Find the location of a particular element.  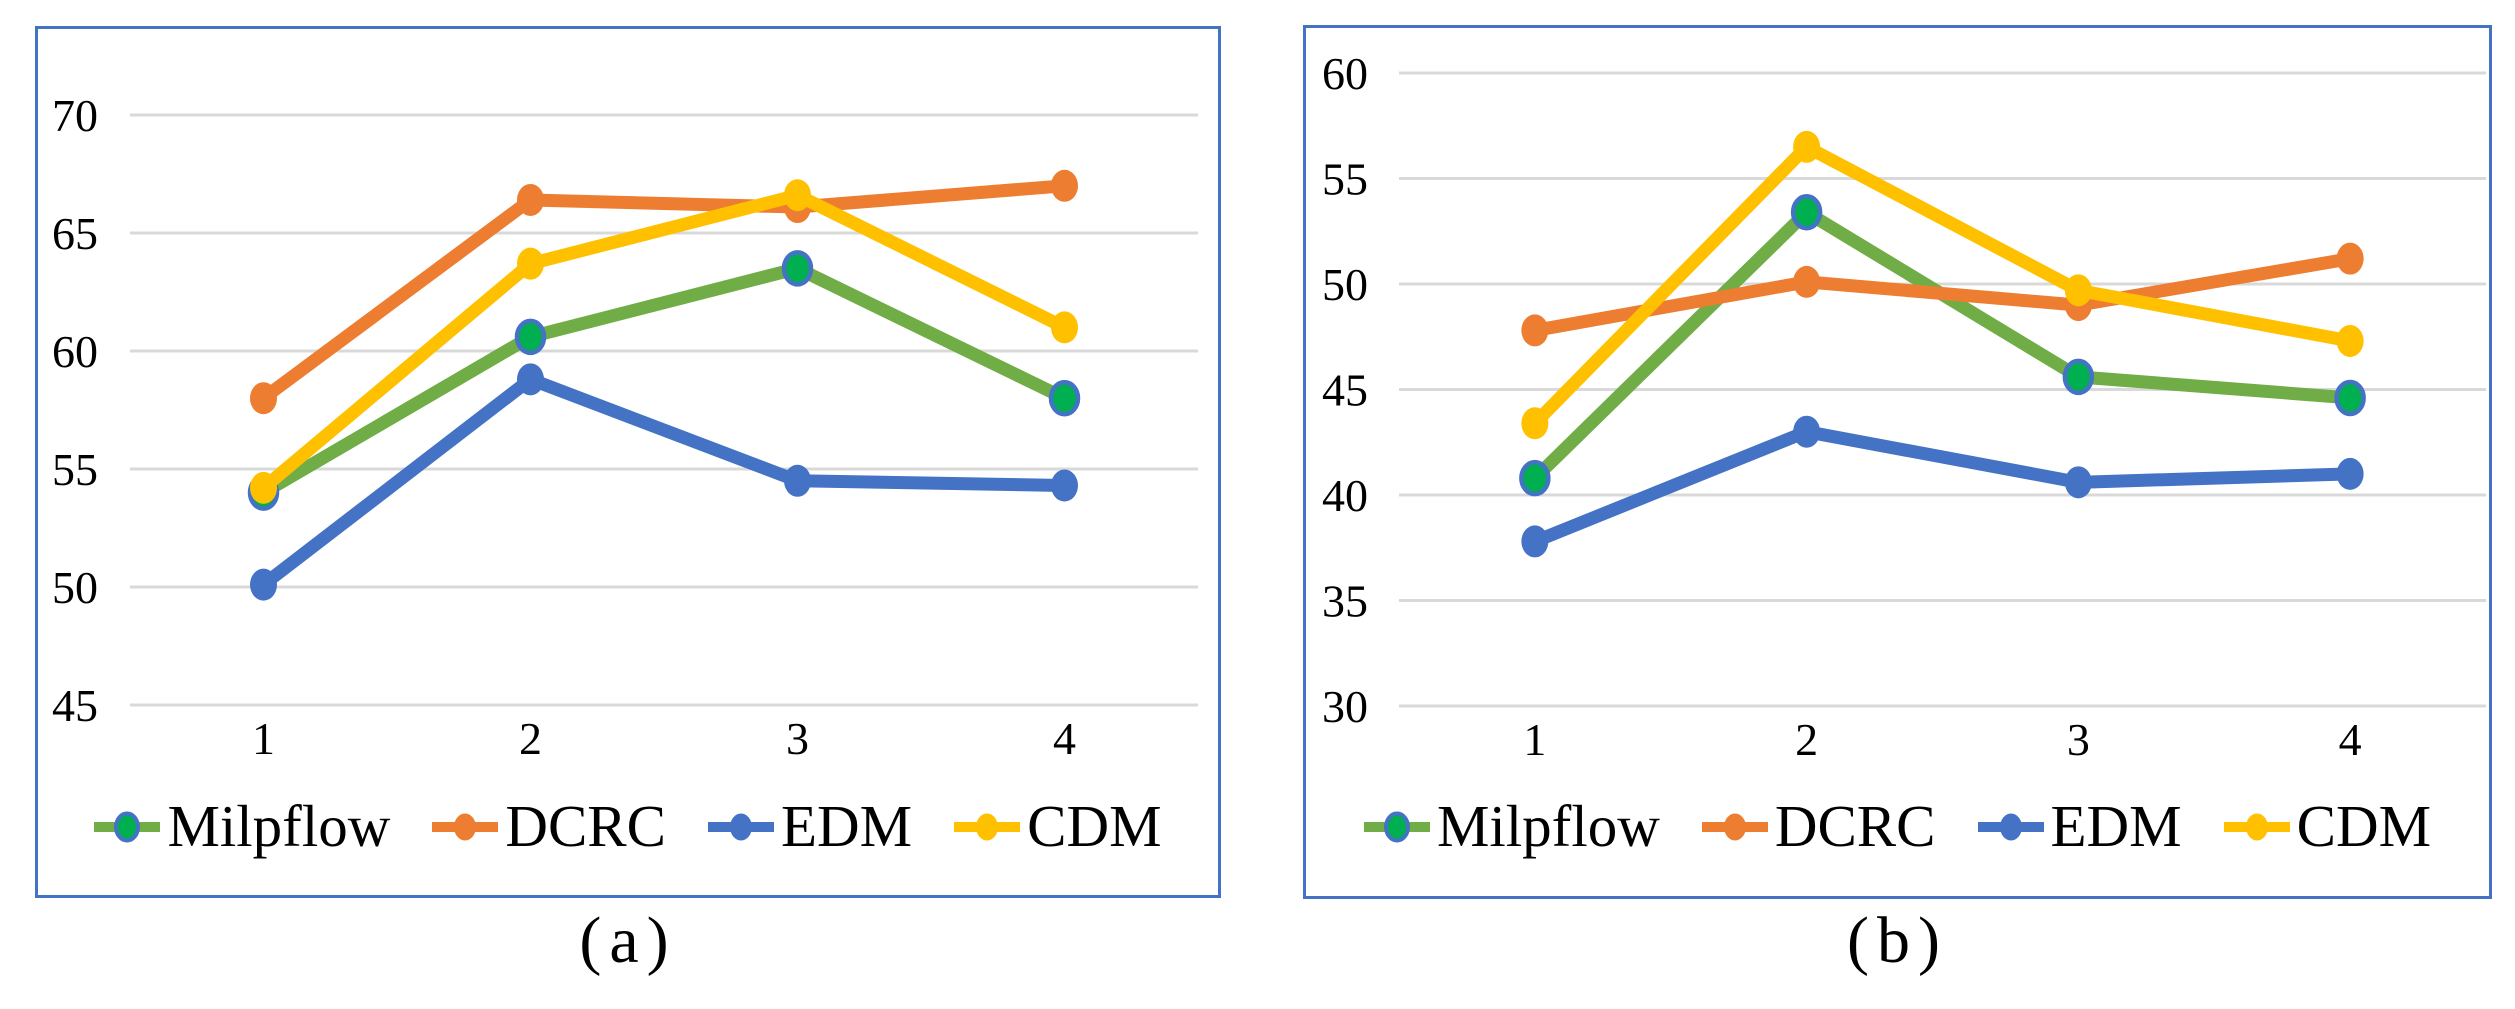

y-tick-label: 65 is located at coordinates (75, 233).